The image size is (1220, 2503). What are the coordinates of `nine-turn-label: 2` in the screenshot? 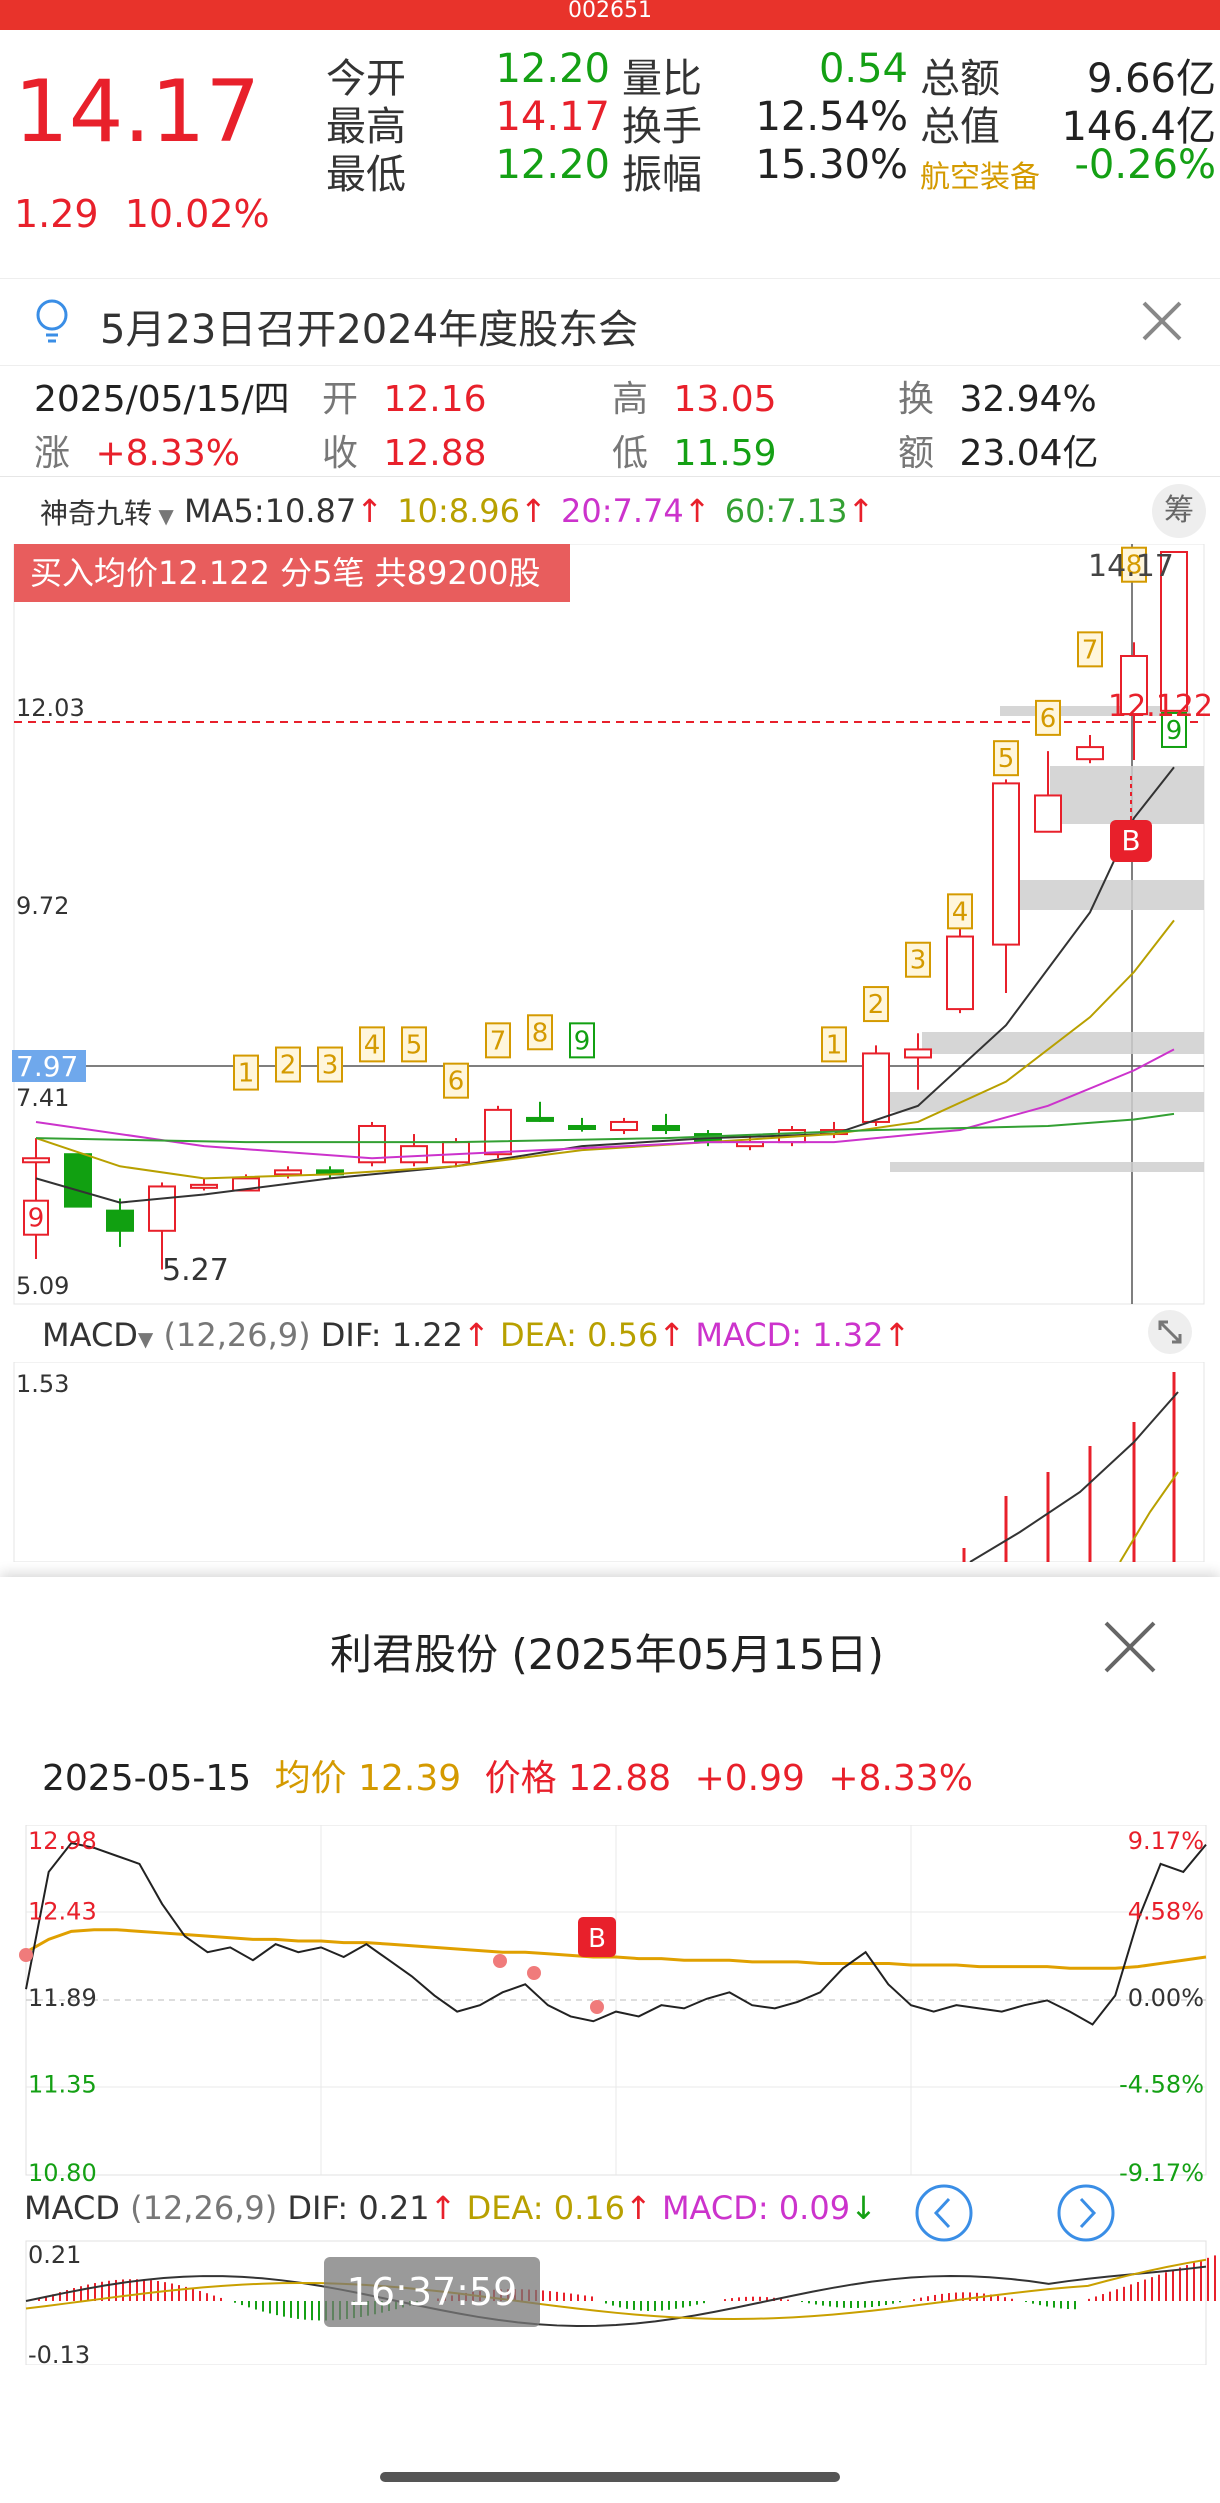 It's located at (876, 1005).